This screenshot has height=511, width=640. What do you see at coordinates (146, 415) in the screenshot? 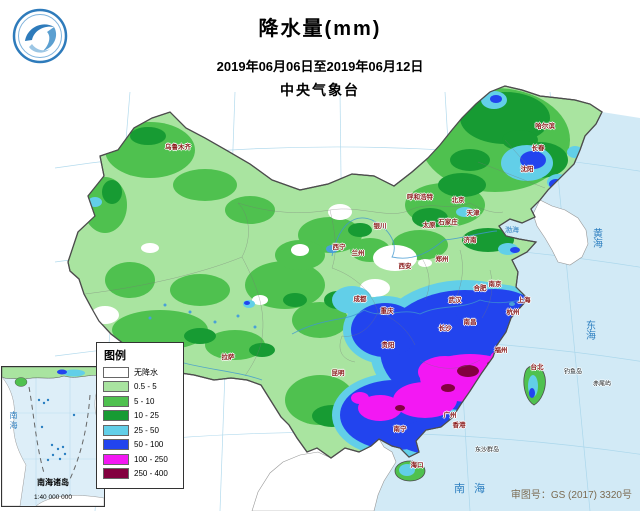
I see `legend-label: 10 - 25` at bounding box center [146, 415].